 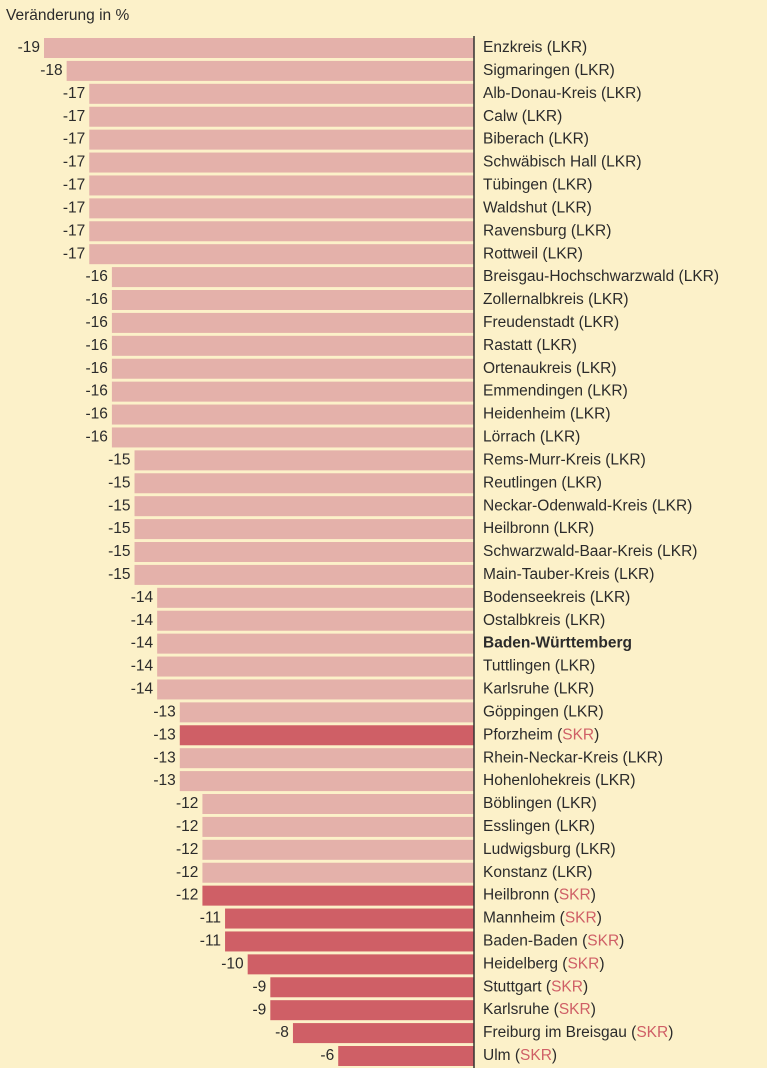 What do you see at coordinates (535, 941) in the screenshot?
I see `label-part: Baden-Baden (` at bounding box center [535, 941].